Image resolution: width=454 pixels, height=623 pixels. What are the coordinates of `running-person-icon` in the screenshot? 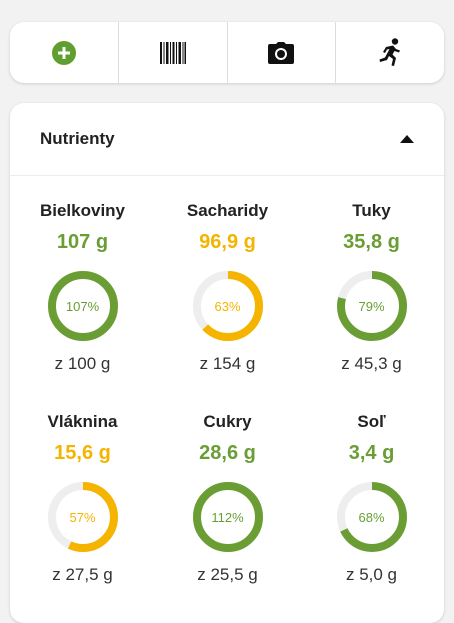 It's located at (390, 51).